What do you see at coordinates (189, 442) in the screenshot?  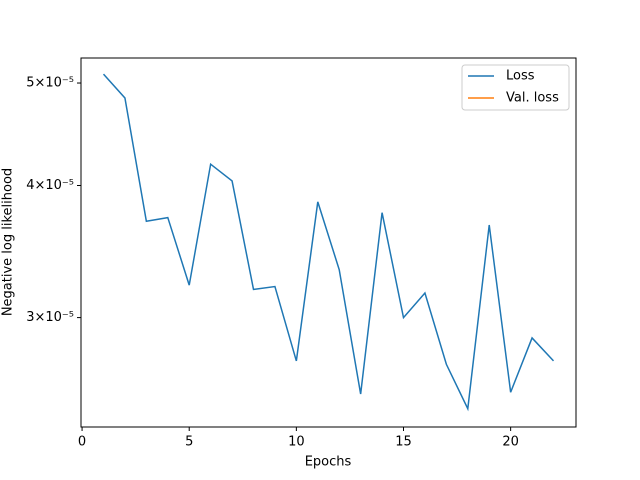 I see `x-tick-label: 5` at bounding box center [189, 442].